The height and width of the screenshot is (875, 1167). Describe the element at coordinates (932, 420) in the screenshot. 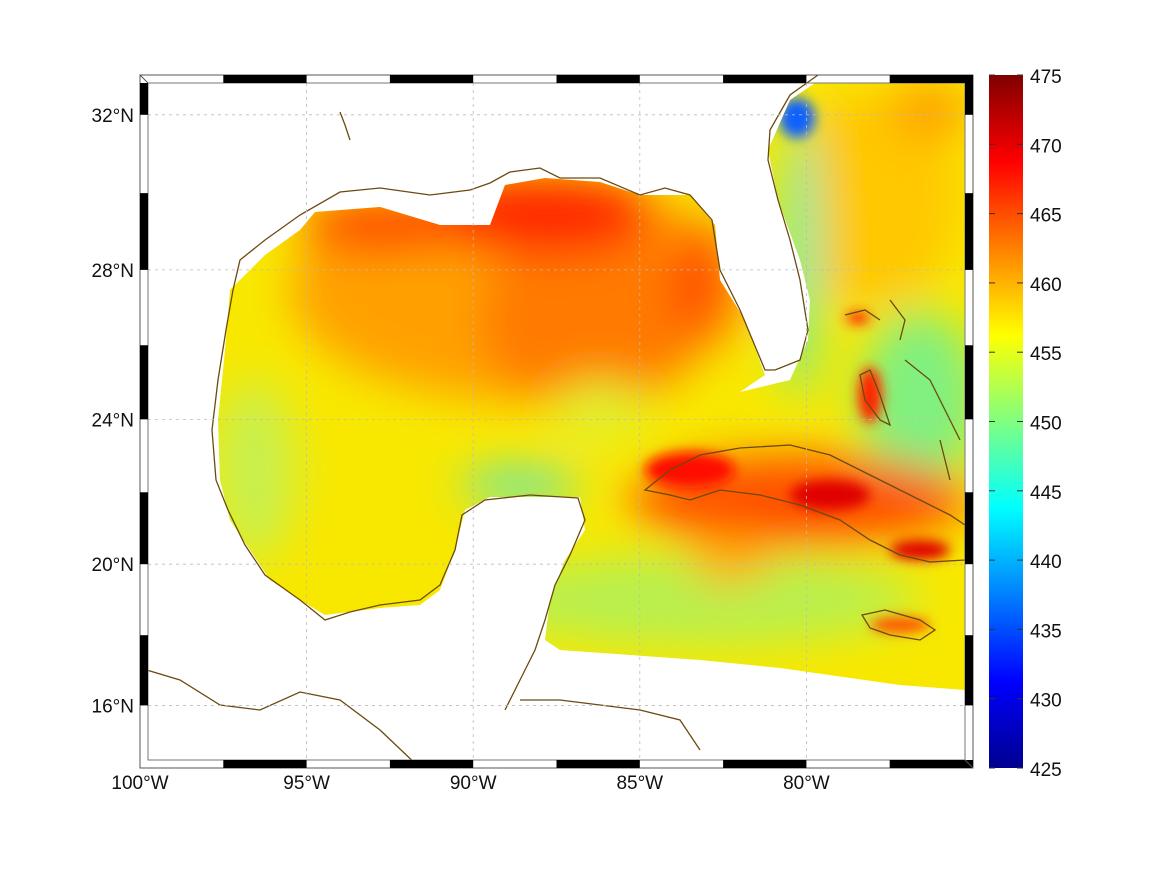

I see `bahamas-east-outline` at that location.